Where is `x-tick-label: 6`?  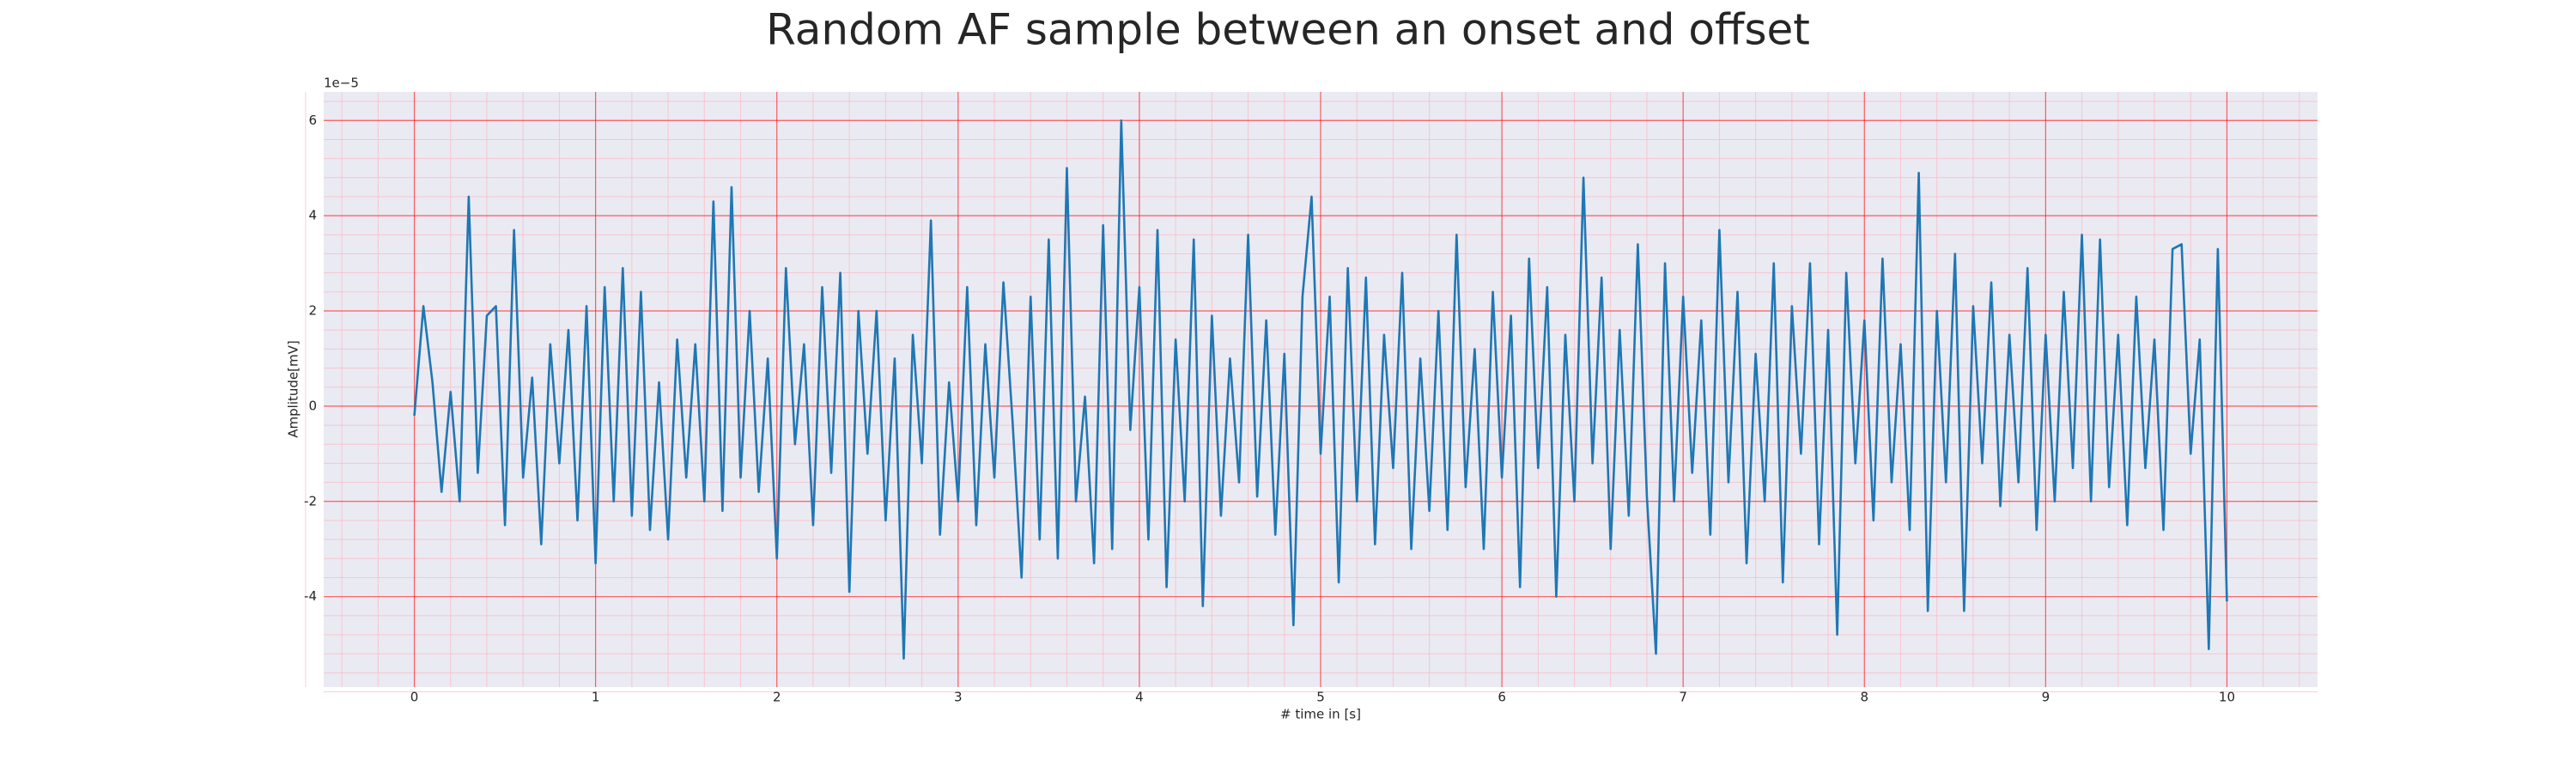
x-tick-label: 6 is located at coordinates (1502, 697).